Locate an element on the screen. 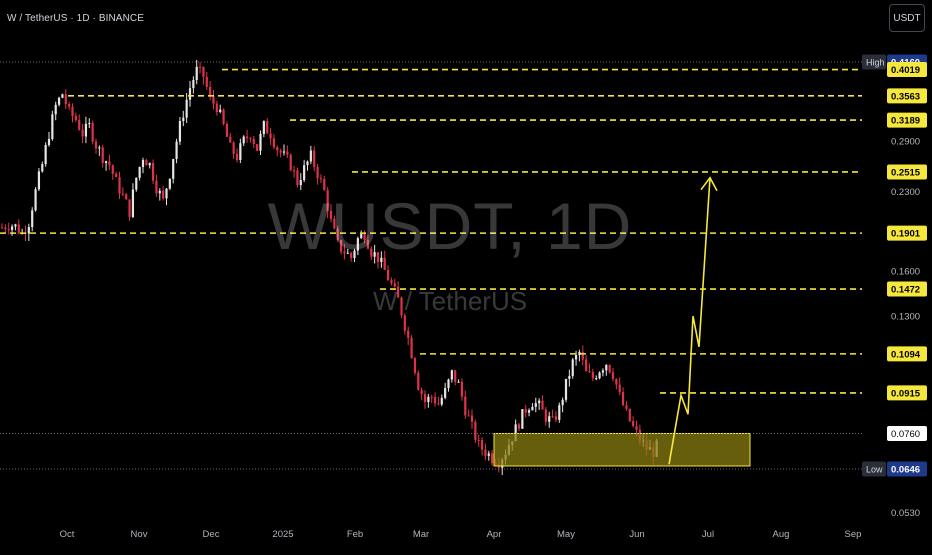 This screenshot has width=932, height=555. svg-text: 0.1901 is located at coordinates (906, 234).